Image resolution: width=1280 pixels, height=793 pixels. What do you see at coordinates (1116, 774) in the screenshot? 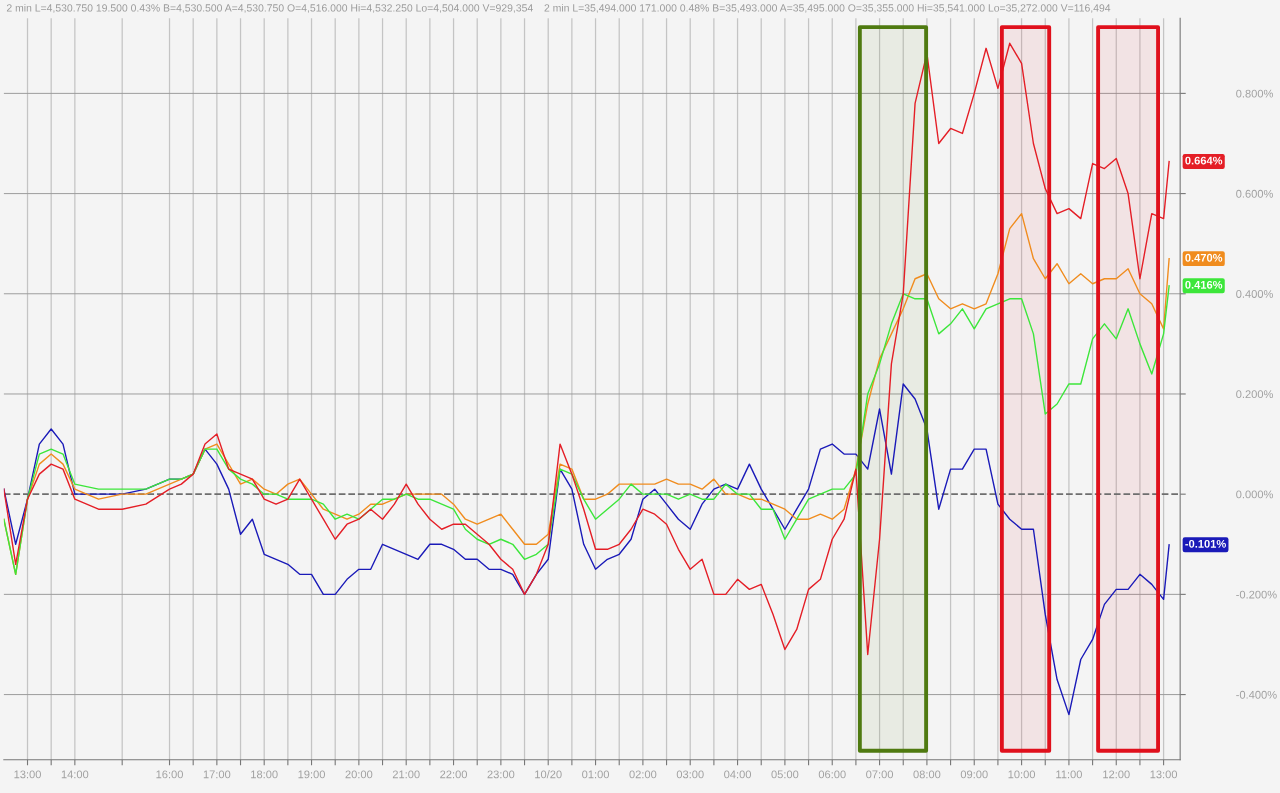
I see `x-tick-label: 12:00` at bounding box center [1116, 774].